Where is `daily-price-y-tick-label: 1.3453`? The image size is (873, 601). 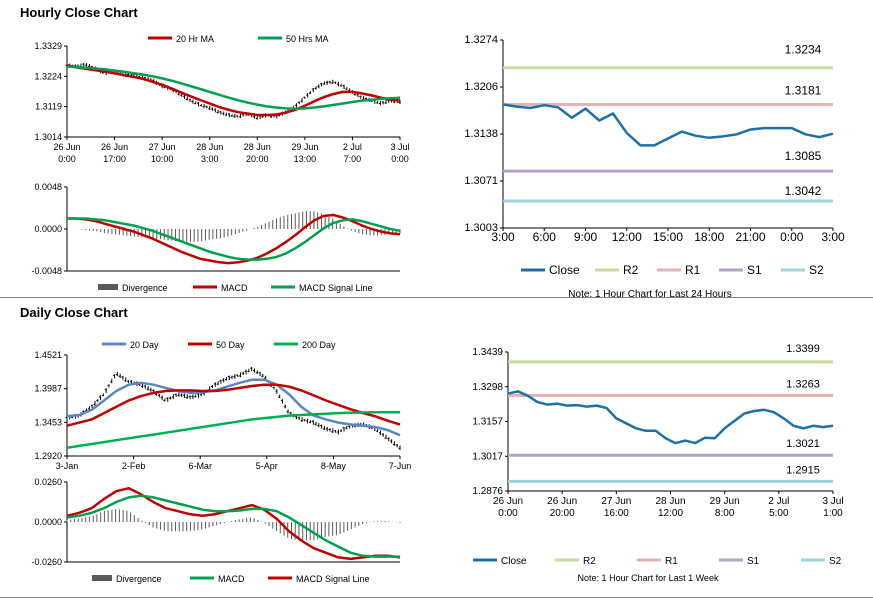
daily-price-y-tick-label: 1.3453 is located at coordinates (48, 422).